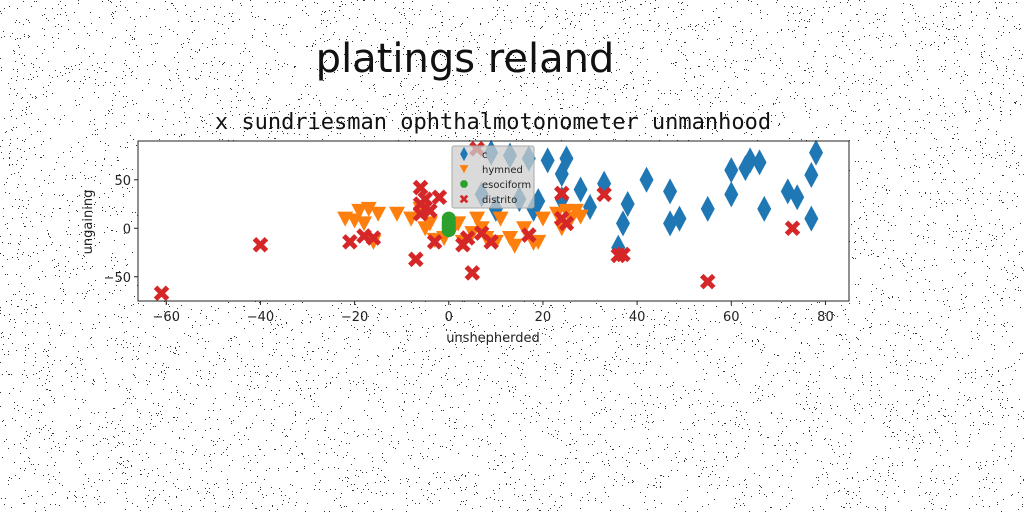 This screenshot has height=512, width=1024. I want to click on x-tick-label: 80, so click(825, 317).